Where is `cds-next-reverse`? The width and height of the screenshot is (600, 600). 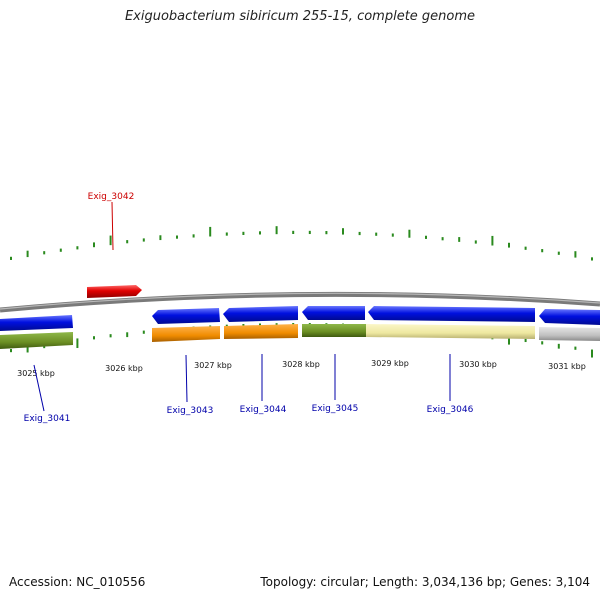 cds-next-reverse is located at coordinates (569, 317).